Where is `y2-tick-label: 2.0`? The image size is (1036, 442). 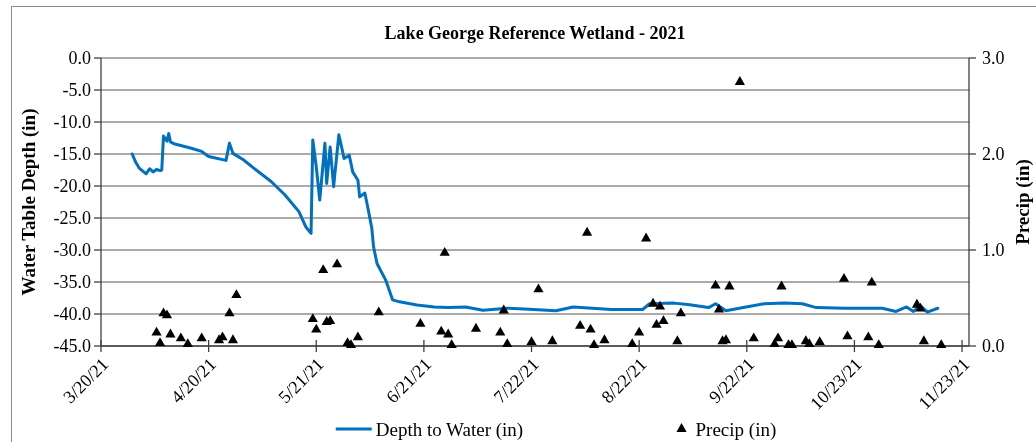 y2-tick-label: 2.0 is located at coordinates (993, 154).